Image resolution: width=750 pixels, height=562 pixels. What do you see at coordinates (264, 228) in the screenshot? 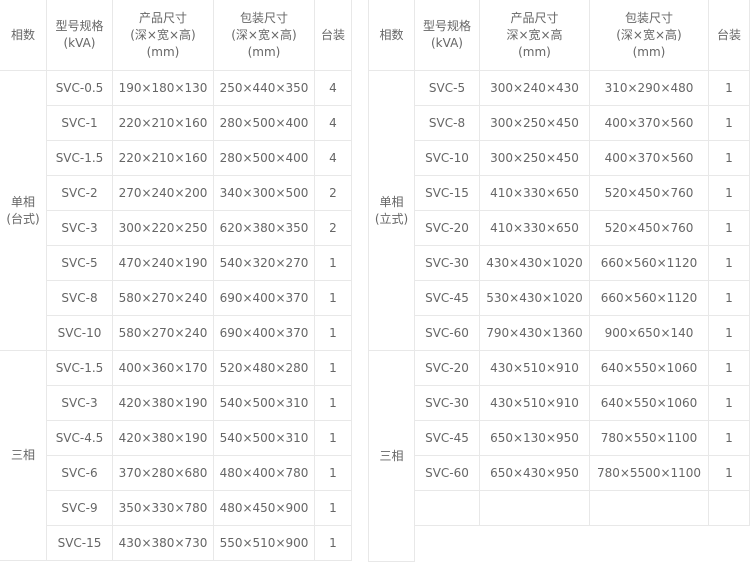
I see `cell-package-size: 620×380×350` at bounding box center [264, 228].